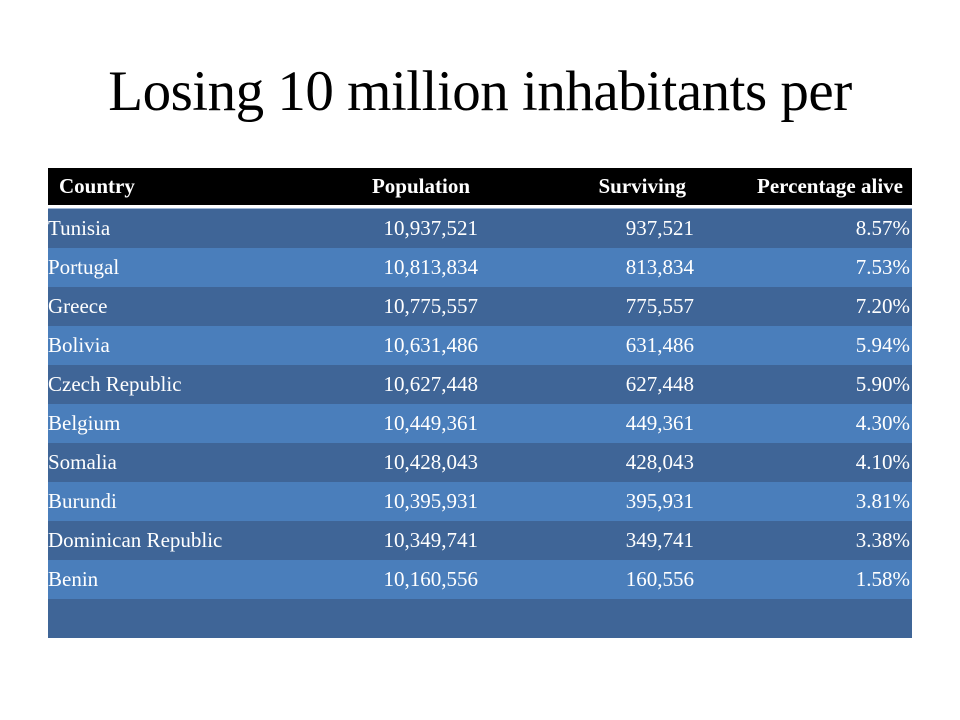 This screenshot has width=960, height=720. What do you see at coordinates (79, 228) in the screenshot?
I see `cell-country: Tunisia` at bounding box center [79, 228].